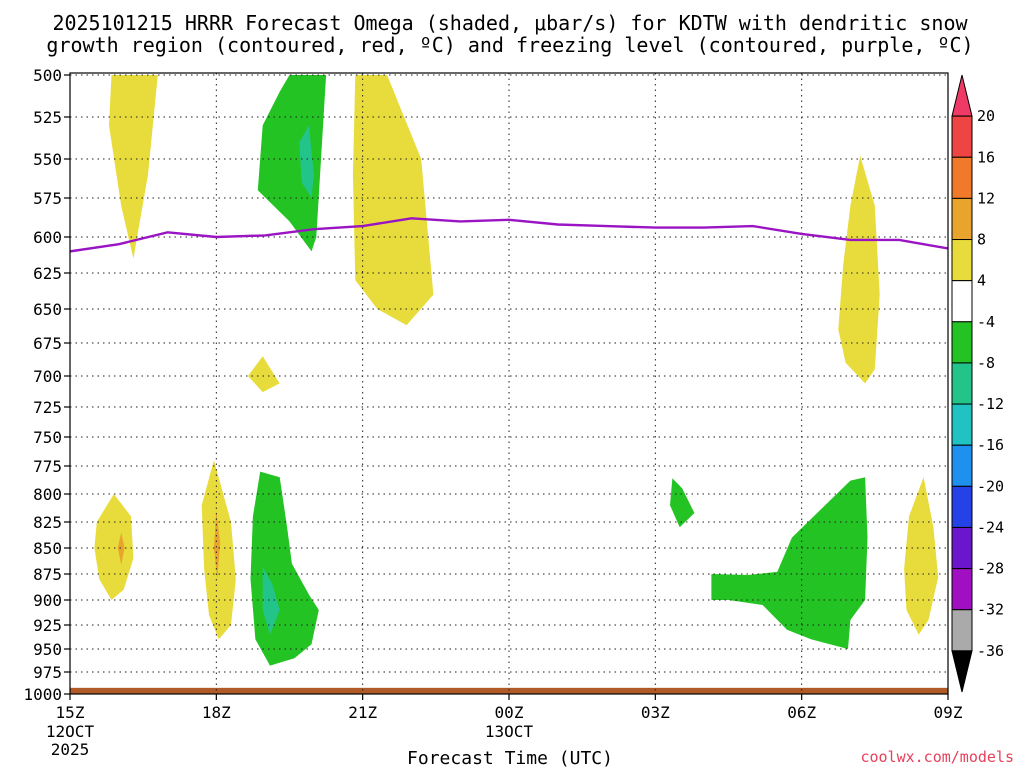 Image resolution: width=1024 pixels, height=768 pixels. What do you see at coordinates (47, 466) in the screenshot?
I see `y-tick-label: 775` at bounding box center [47, 466].